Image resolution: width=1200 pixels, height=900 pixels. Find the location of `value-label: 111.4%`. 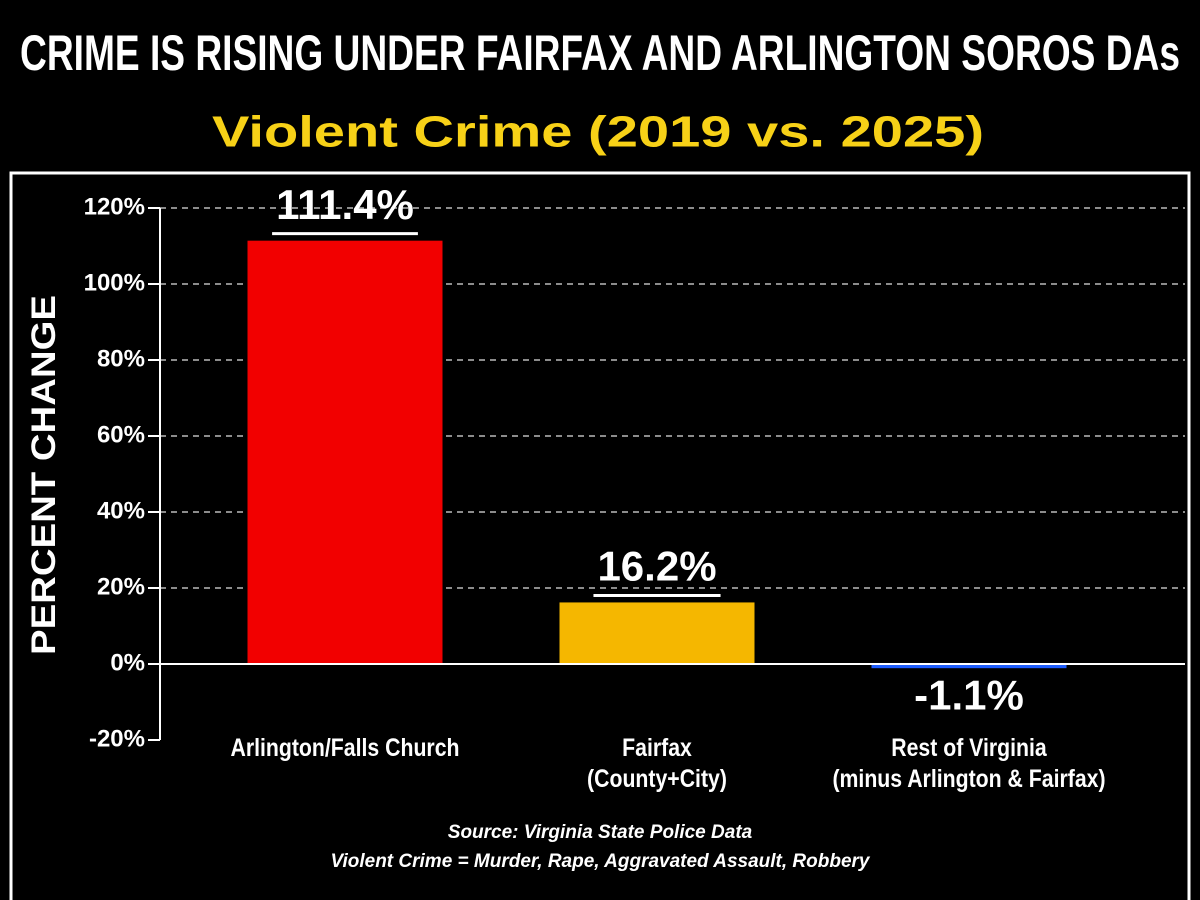

value-label: 111.4% is located at coordinates (345, 204).